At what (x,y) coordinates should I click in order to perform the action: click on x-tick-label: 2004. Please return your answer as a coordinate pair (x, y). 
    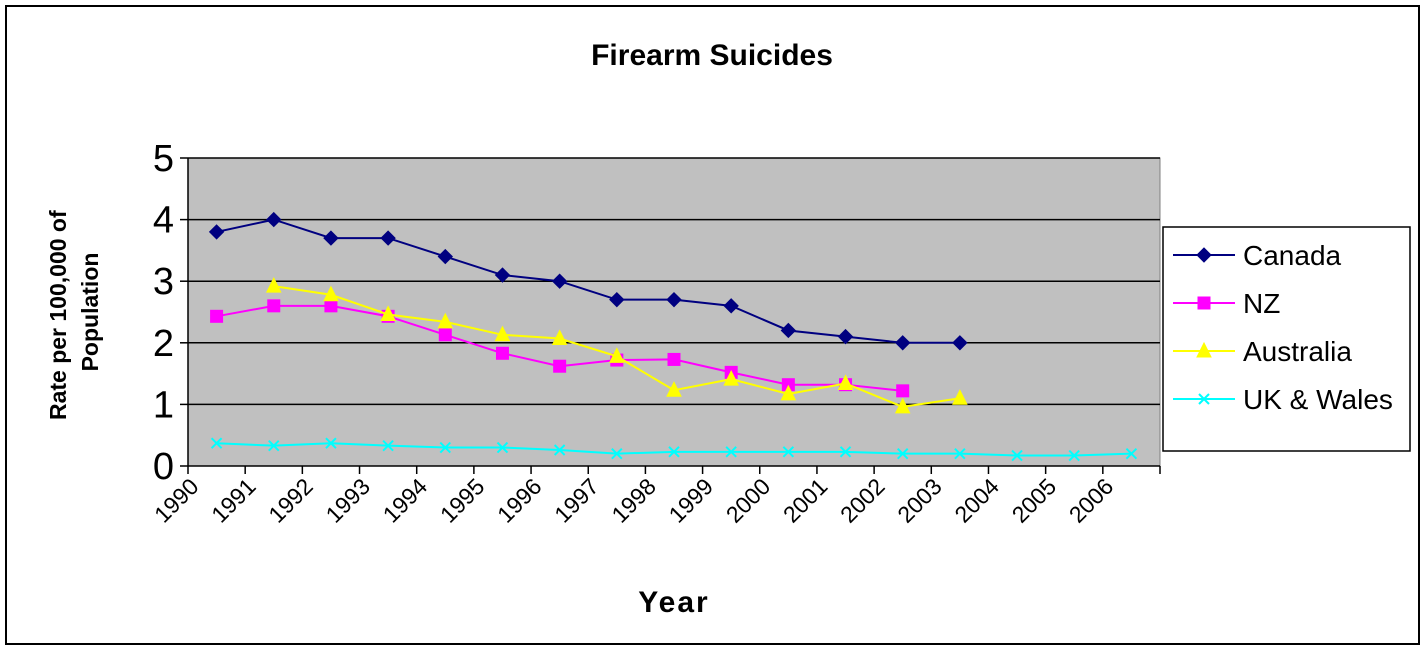
    Looking at the image, I should click on (976, 500).